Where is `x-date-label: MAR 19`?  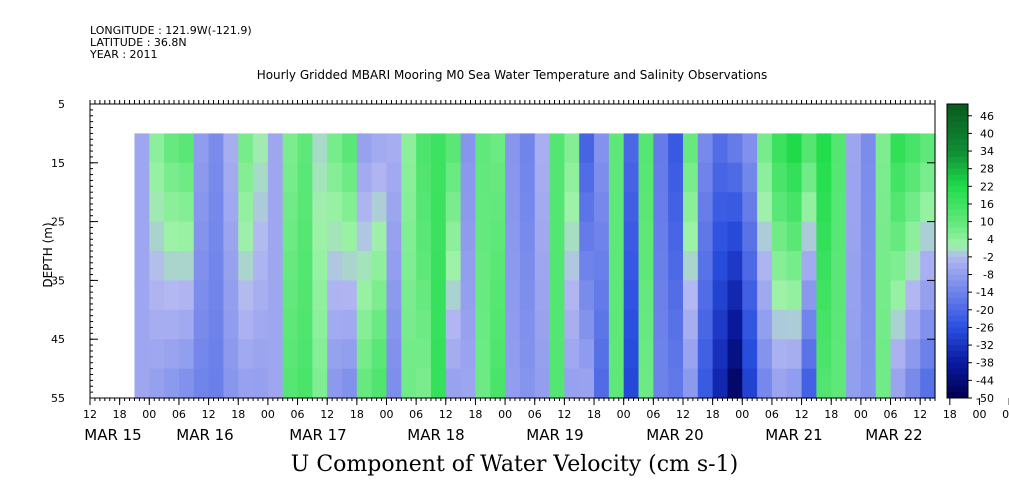 x-date-label: MAR 19 is located at coordinates (554, 435).